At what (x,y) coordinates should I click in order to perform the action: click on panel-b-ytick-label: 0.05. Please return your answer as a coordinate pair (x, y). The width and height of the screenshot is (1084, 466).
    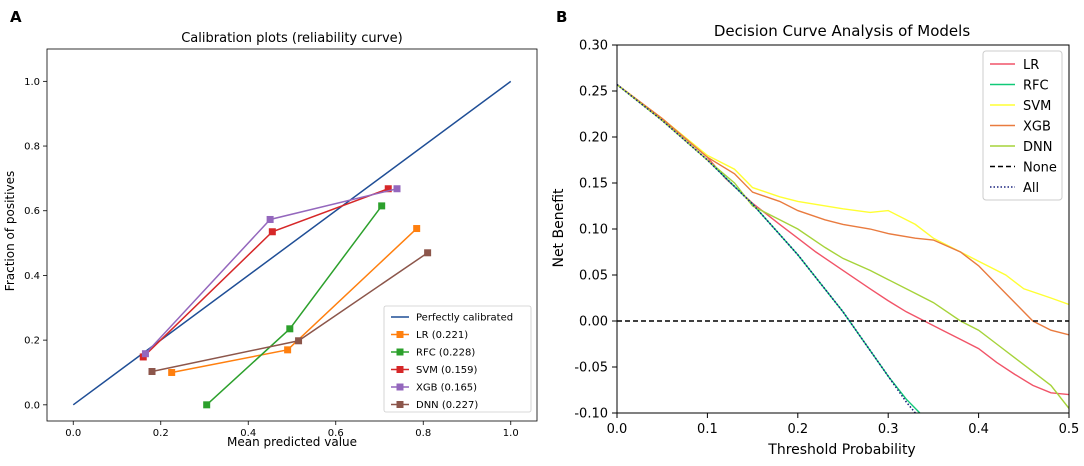
    Looking at the image, I should click on (593, 276).